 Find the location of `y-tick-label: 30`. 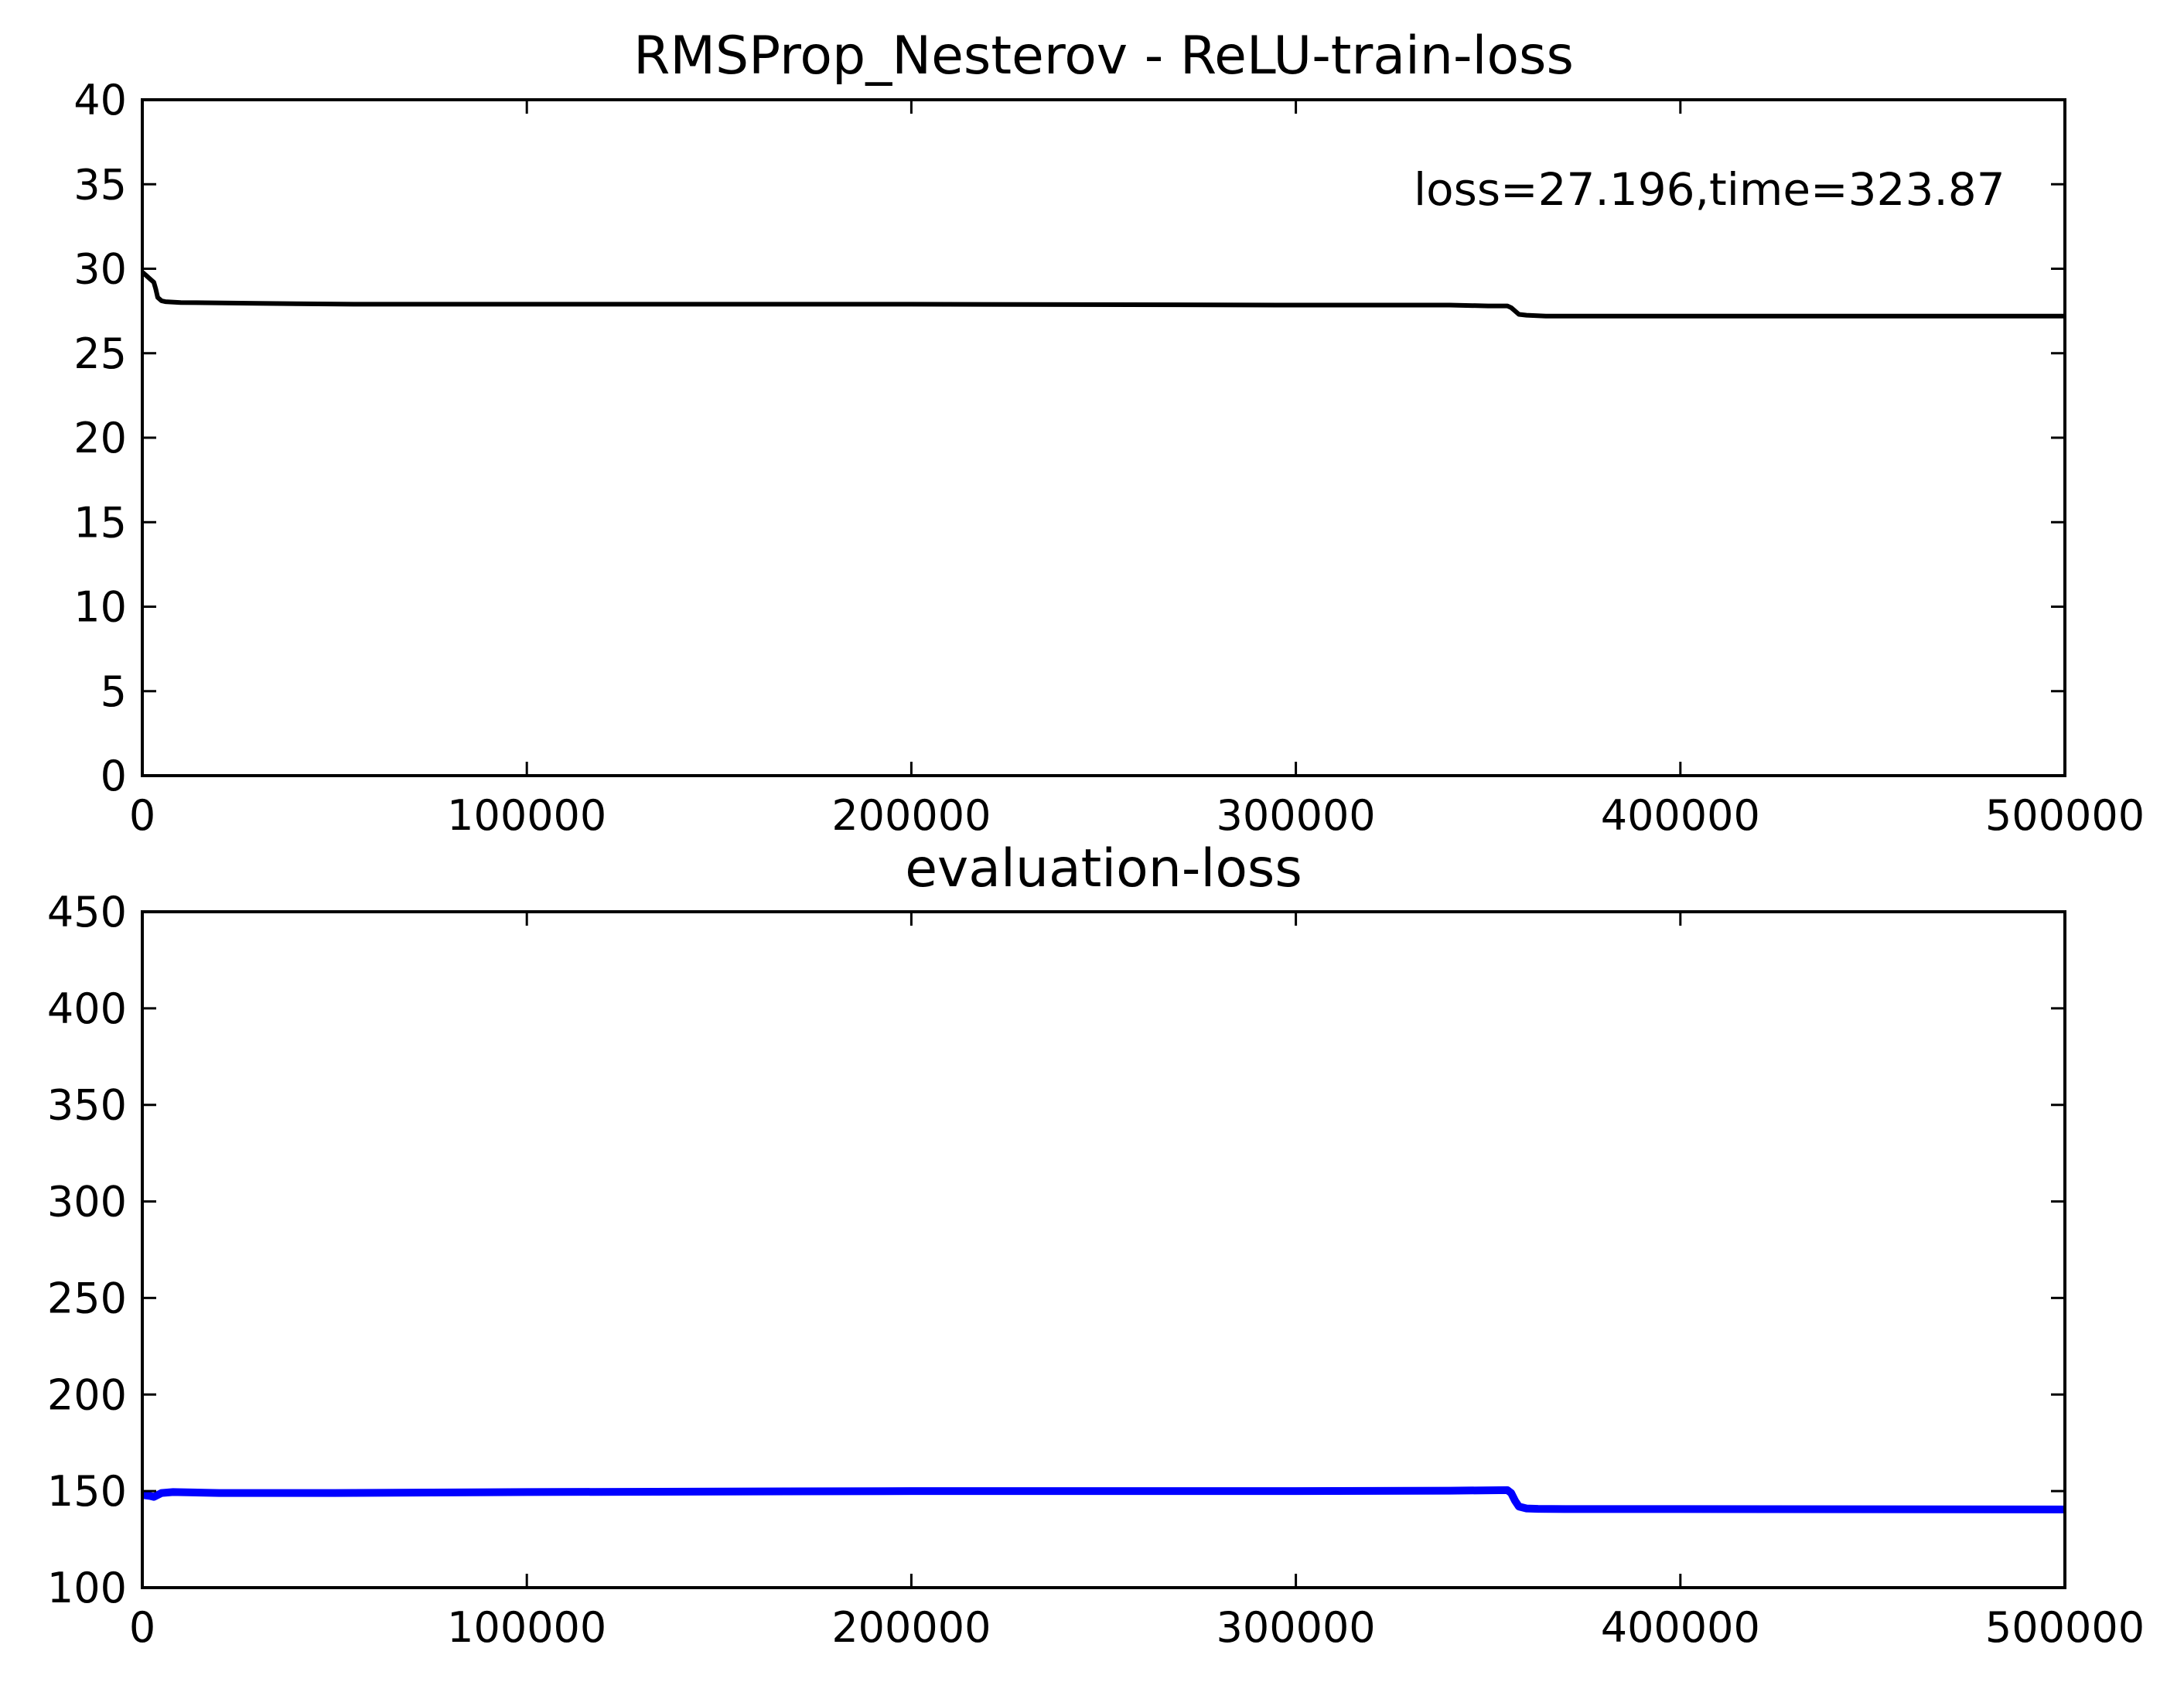

y-tick-label: 30 is located at coordinates (100, 269).